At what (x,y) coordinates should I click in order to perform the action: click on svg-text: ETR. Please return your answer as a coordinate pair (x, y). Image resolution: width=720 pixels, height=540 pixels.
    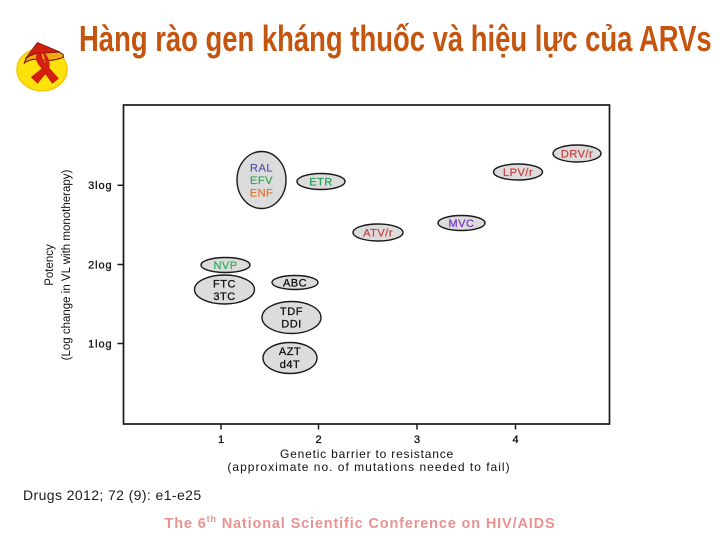
    Looking at the image, I should click on (321, 183).